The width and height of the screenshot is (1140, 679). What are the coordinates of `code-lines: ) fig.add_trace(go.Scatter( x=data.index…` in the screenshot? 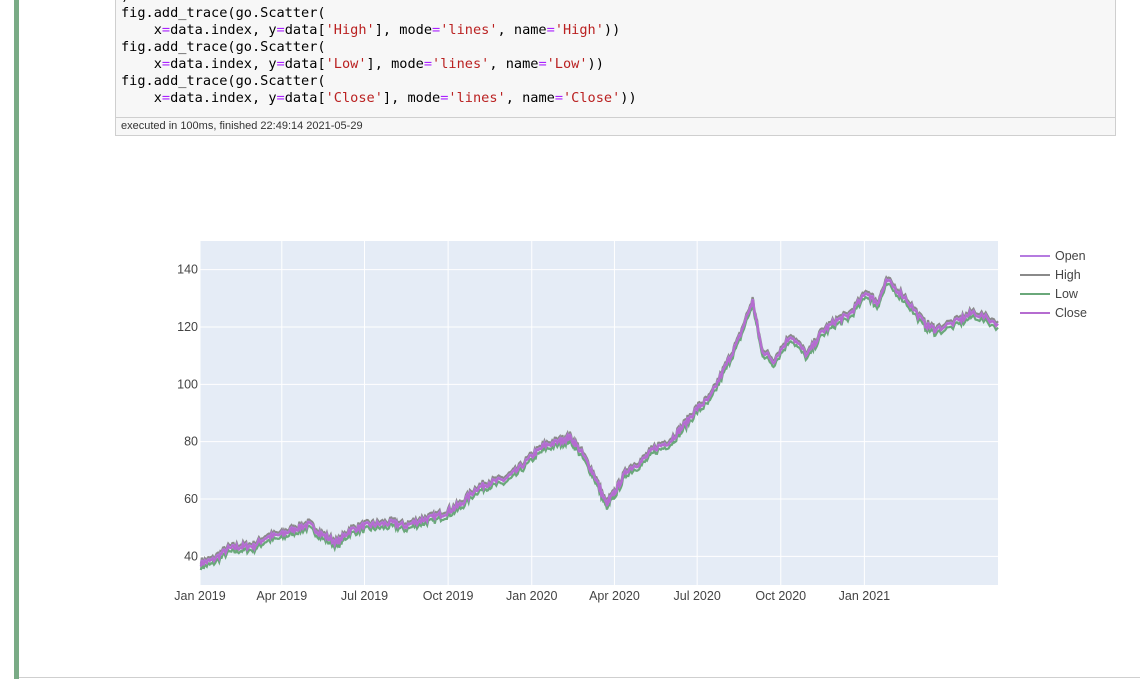 It's located at (379, 53).